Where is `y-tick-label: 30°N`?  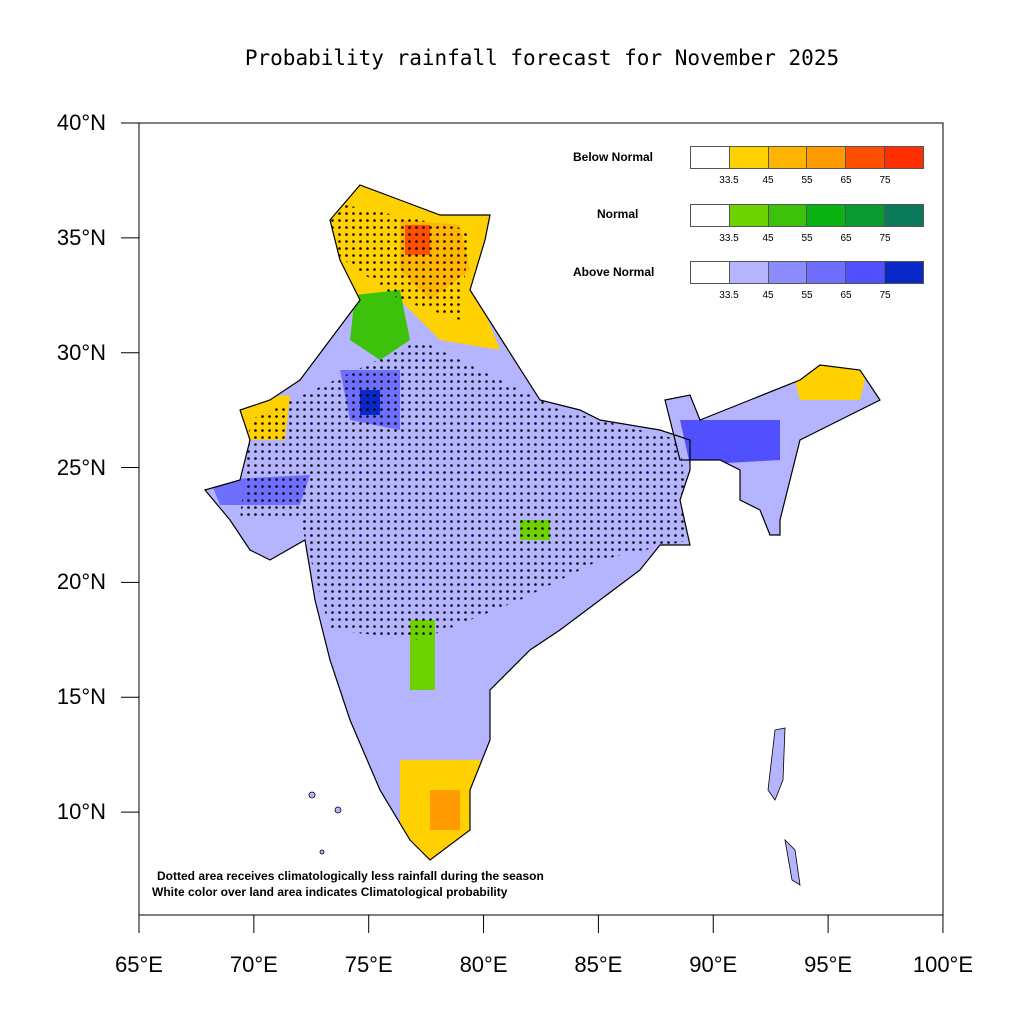 y-tick-label: 30°N is located at coordinates (81, 352).